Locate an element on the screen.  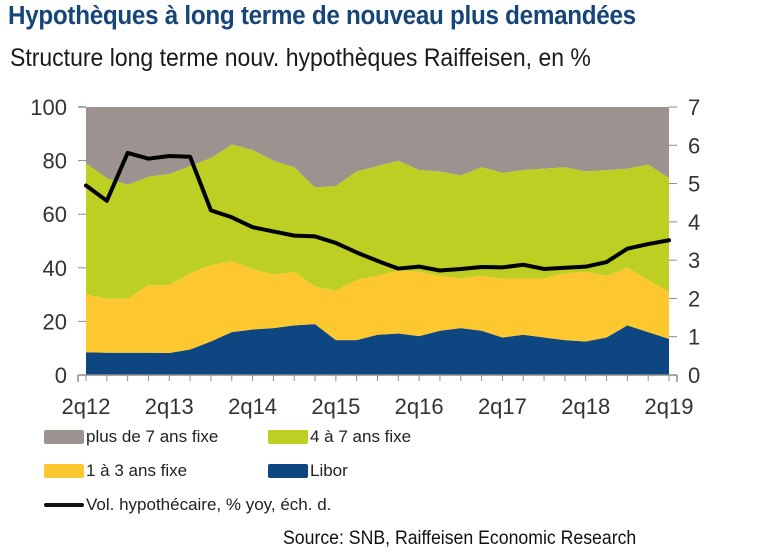
y-right-tick-label: 1 is located at coordinates (694, 337).